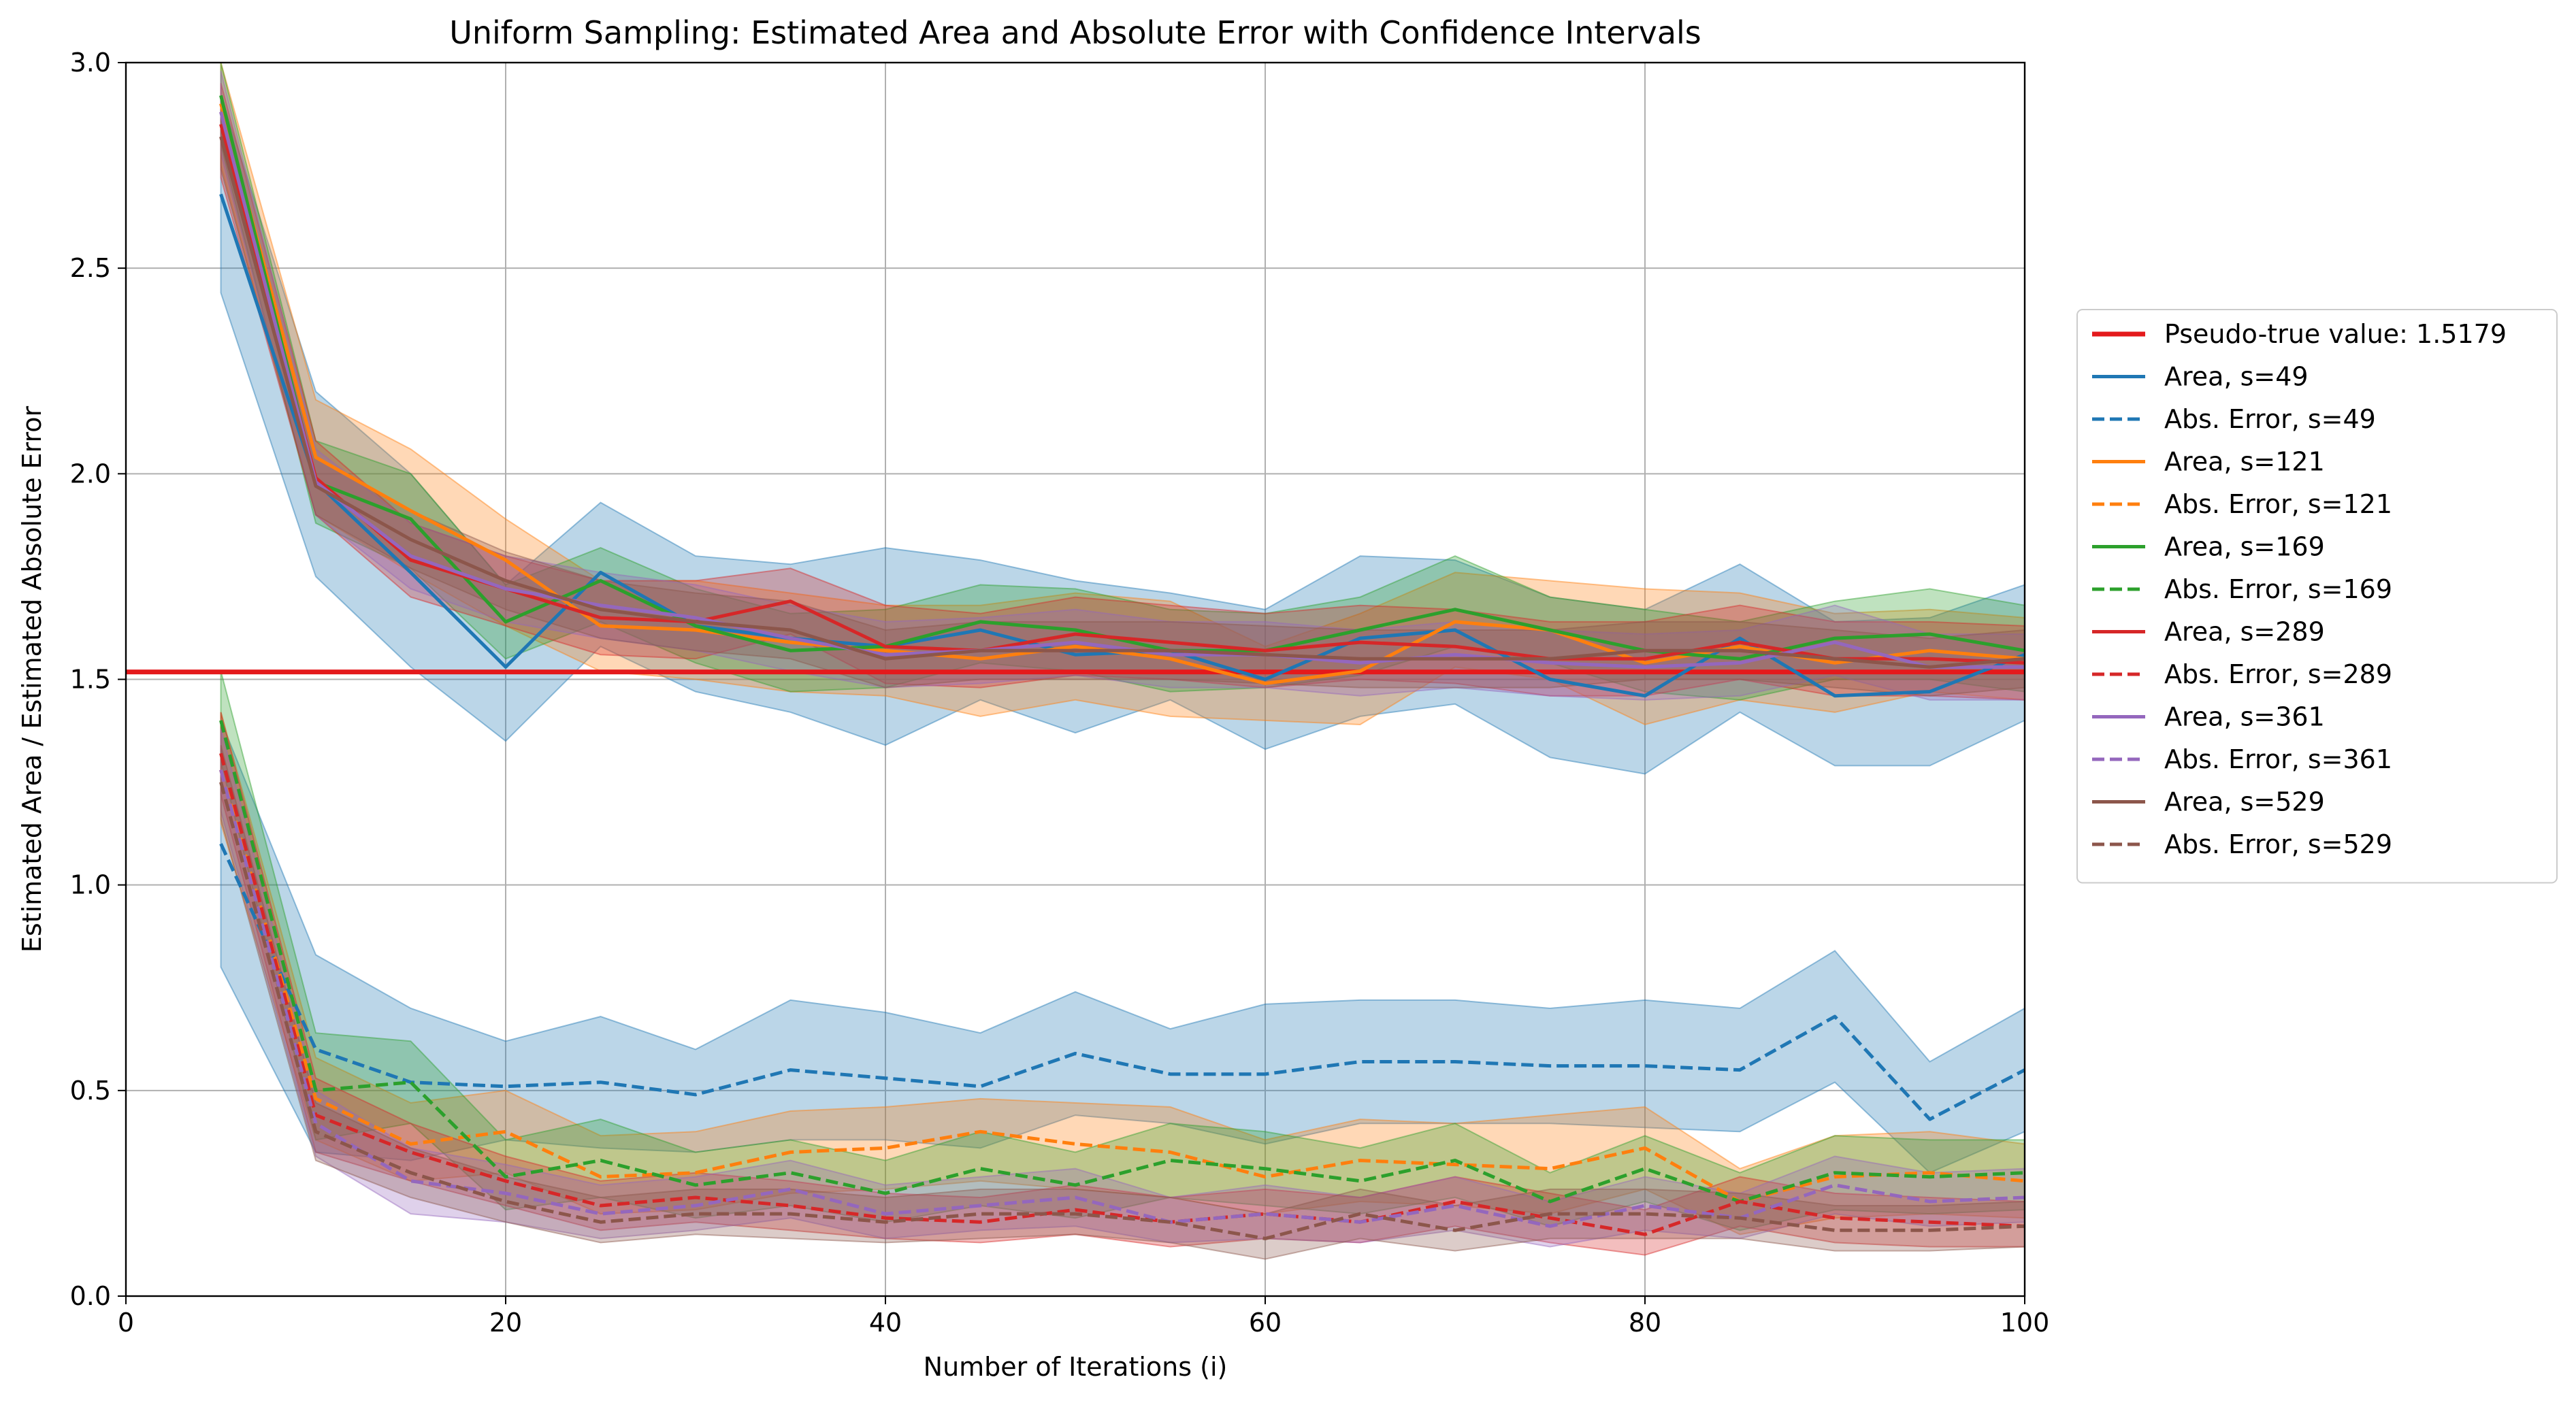  I want to click on y-tick-label: 1.0, so click(90, 885).